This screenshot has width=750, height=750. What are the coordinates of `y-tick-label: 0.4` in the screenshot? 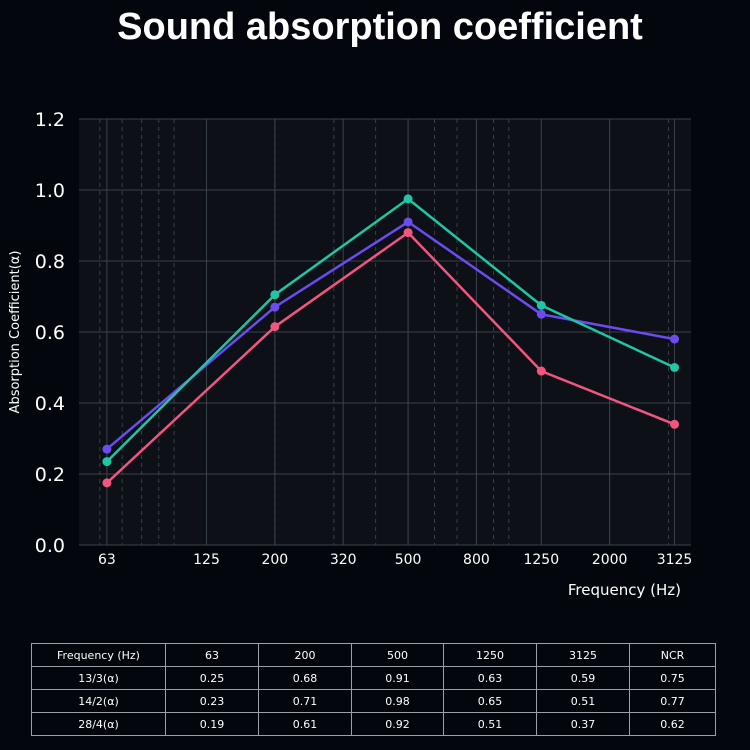 It's located at (50, 404).